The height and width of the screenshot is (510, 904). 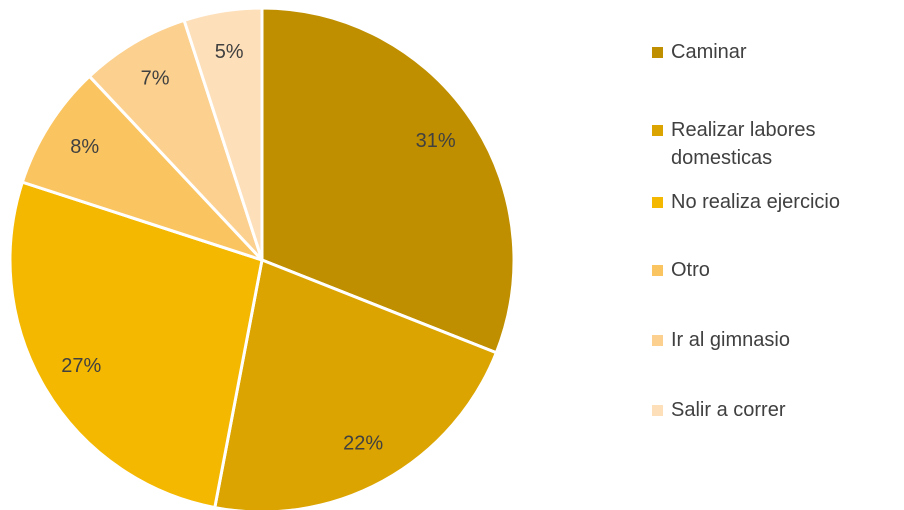 I want to click on legend-item: Ir al gimnasio, so click(x=777, y=340).